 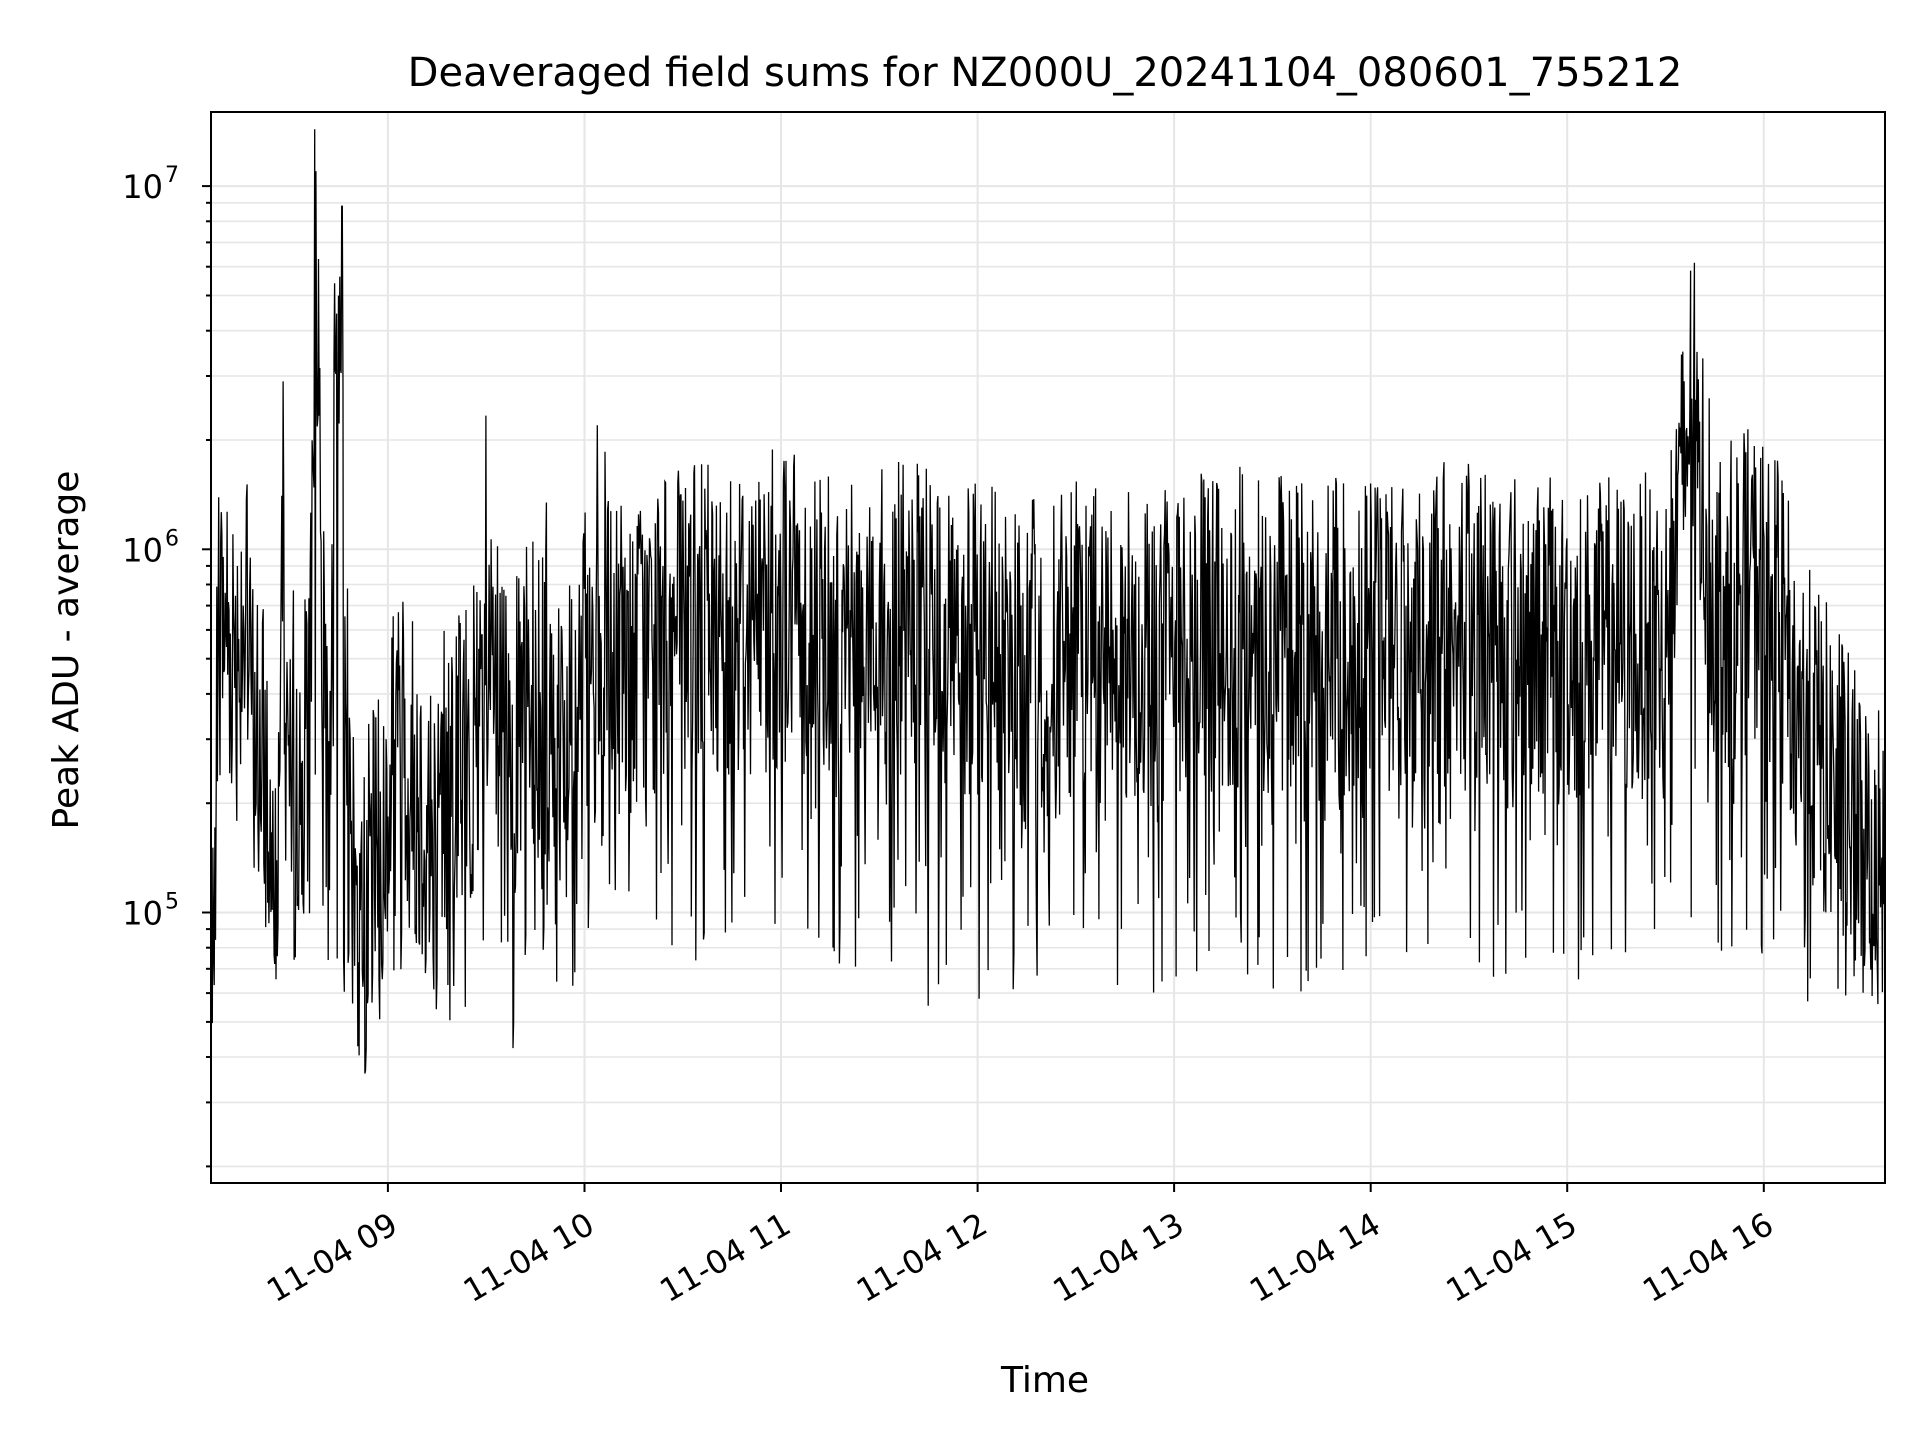 I want to click on y-tick-label-exponent: 7, so click(x=172, y=175).